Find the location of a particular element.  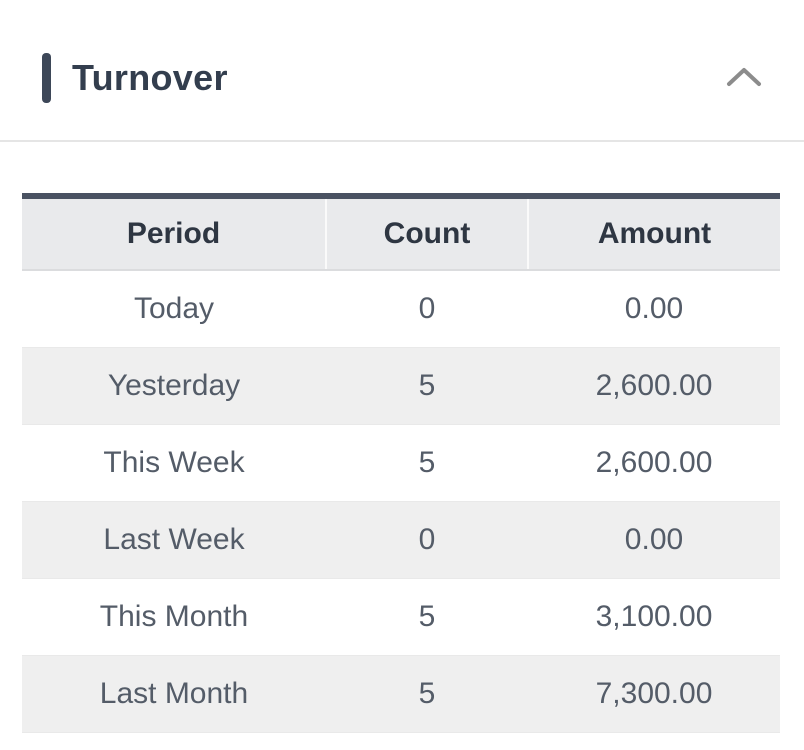

table-row: Last Week 0 0.00 is located at coordinates (401, 540).